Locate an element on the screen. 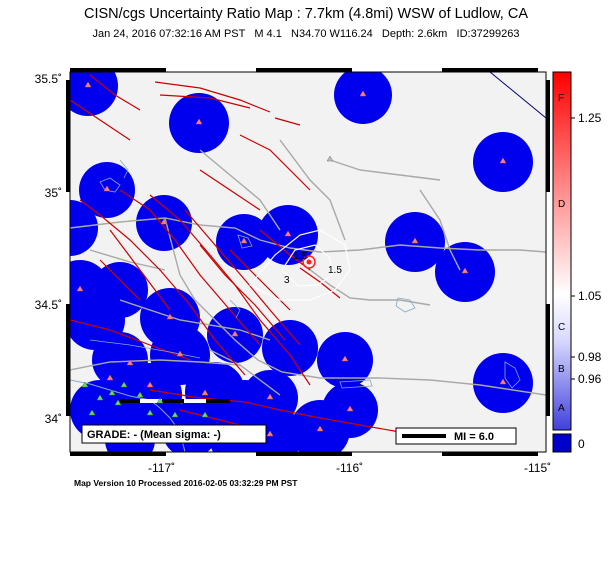  x-tick-label: -116˚ is located at coordinates (349, 468).